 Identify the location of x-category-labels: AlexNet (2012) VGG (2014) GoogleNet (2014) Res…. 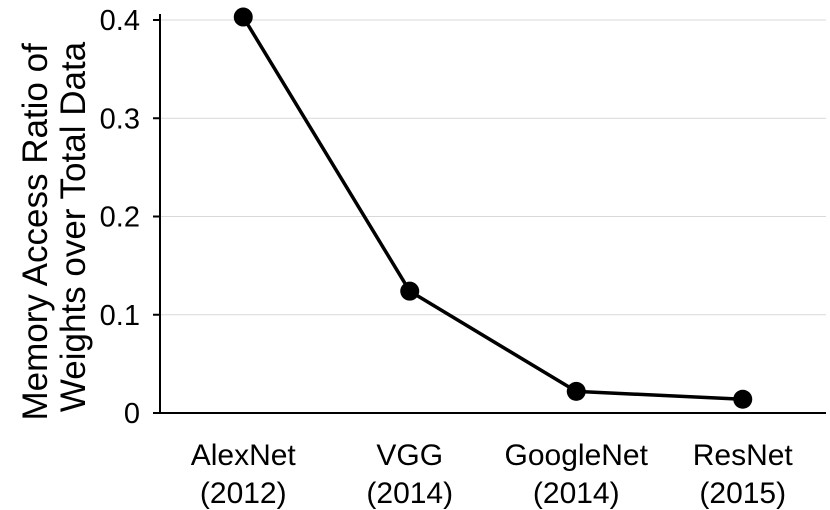
(492, 474).